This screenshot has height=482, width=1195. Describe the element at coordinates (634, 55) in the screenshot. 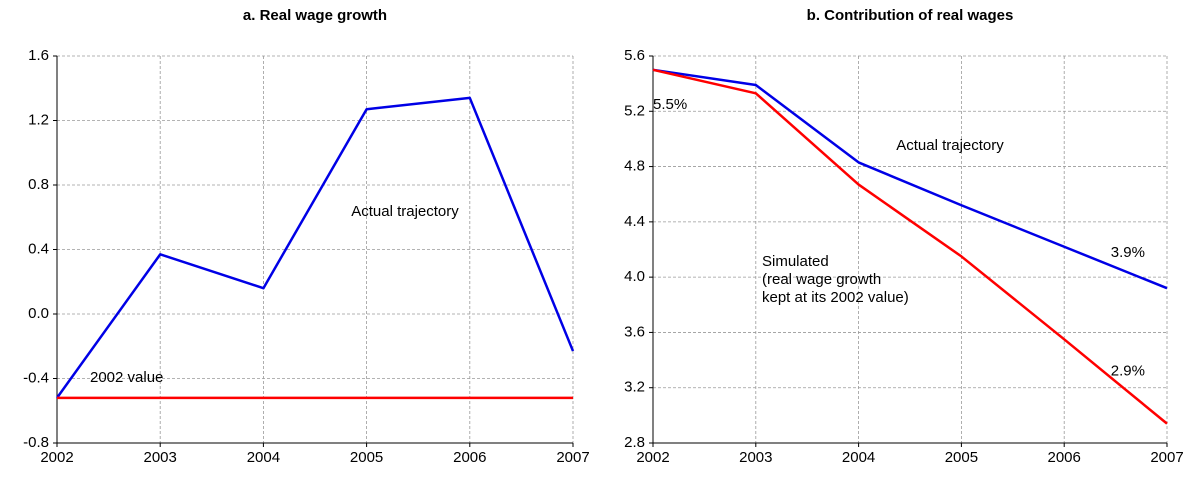

I see `y-tick-label: 5.6` at that location.